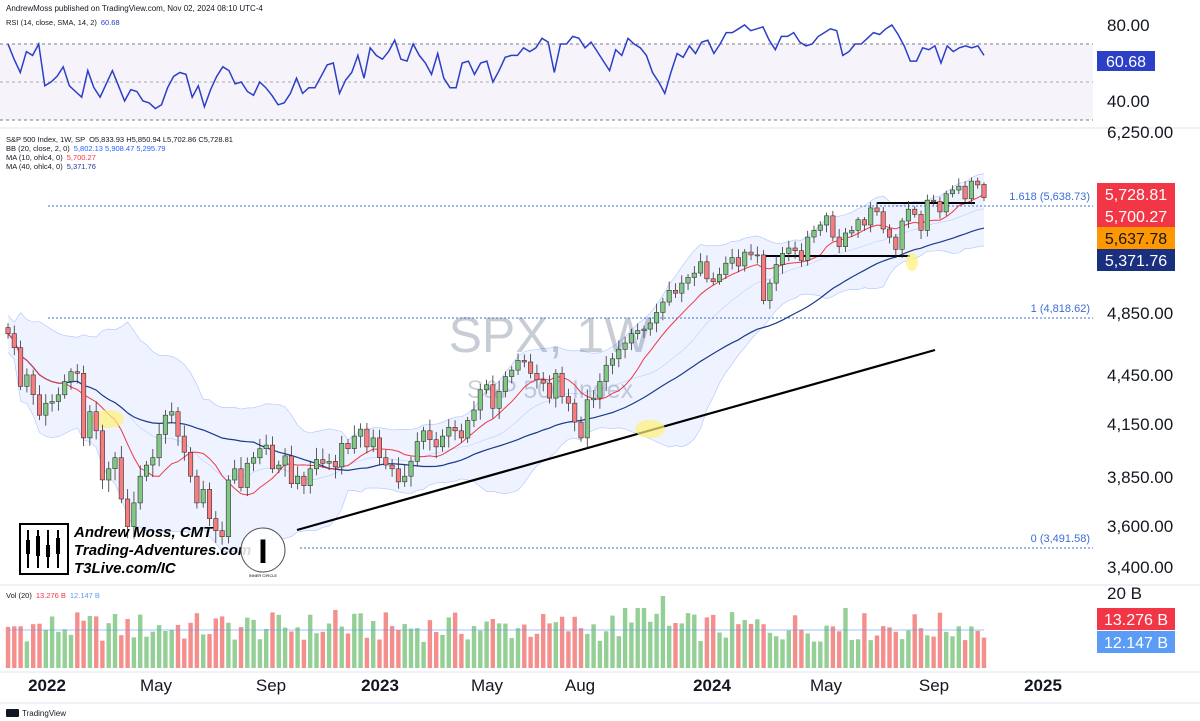 The height and width of the screenshot is (721, 1200). I want to click on price-axis-6250: 6,250.00, so click(1140, 132).